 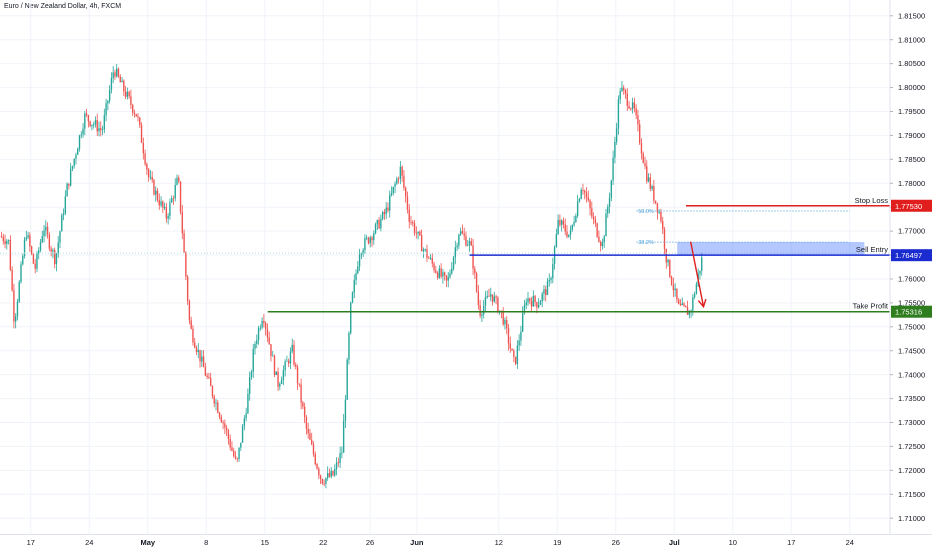 I want to click on chart-title: Euro / New Zealand Dollar, 4h, FXCM, so click(x=63, y=6).